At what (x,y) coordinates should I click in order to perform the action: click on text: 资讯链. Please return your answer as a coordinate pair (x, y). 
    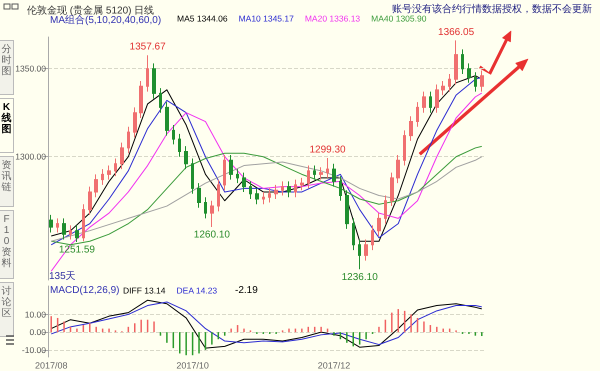
    Looking at the image, I should click on (6, 176).